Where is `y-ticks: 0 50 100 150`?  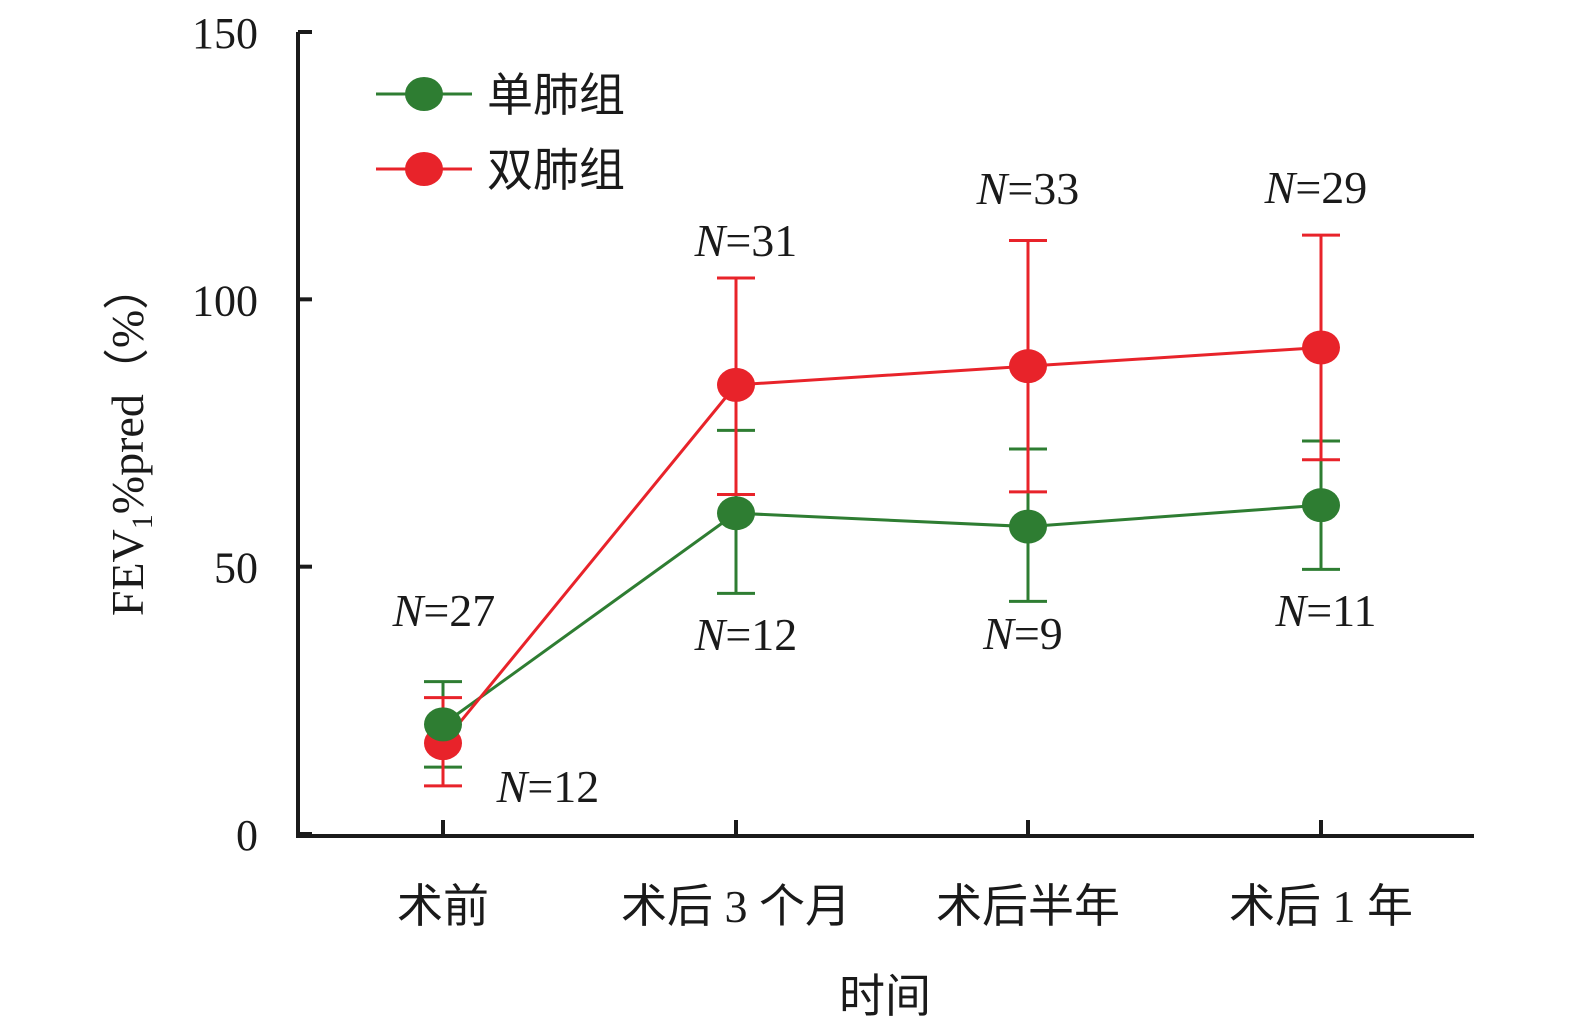 y-ticks: 0 50 100 150 is located at coordinates (252, 434).